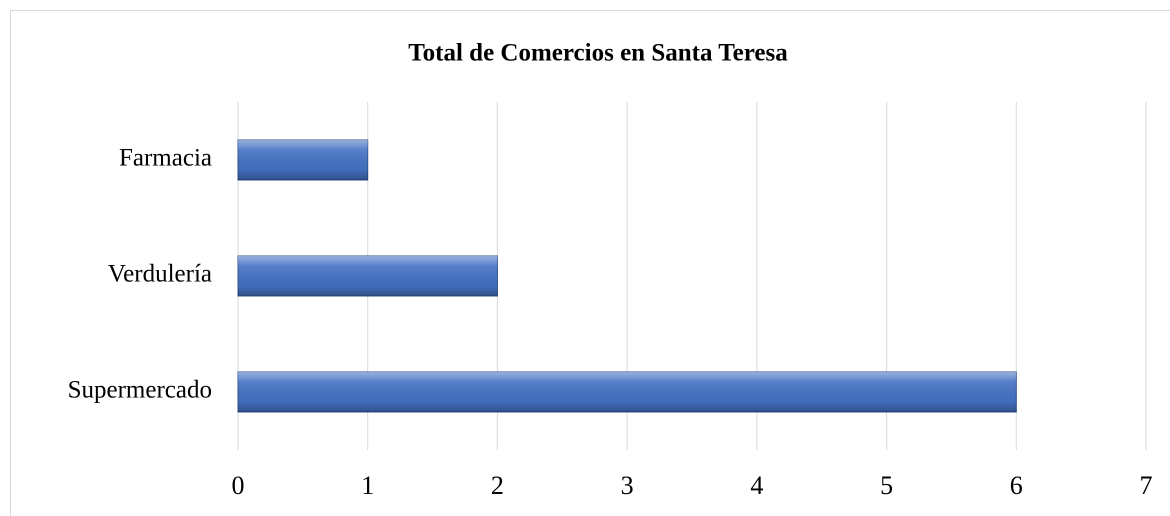 The height and width of the screenshot is (516, 1170). Describe the element at coordinates (1016, 485) in the screenshot. I see `x-tick-label: 6` at that location.